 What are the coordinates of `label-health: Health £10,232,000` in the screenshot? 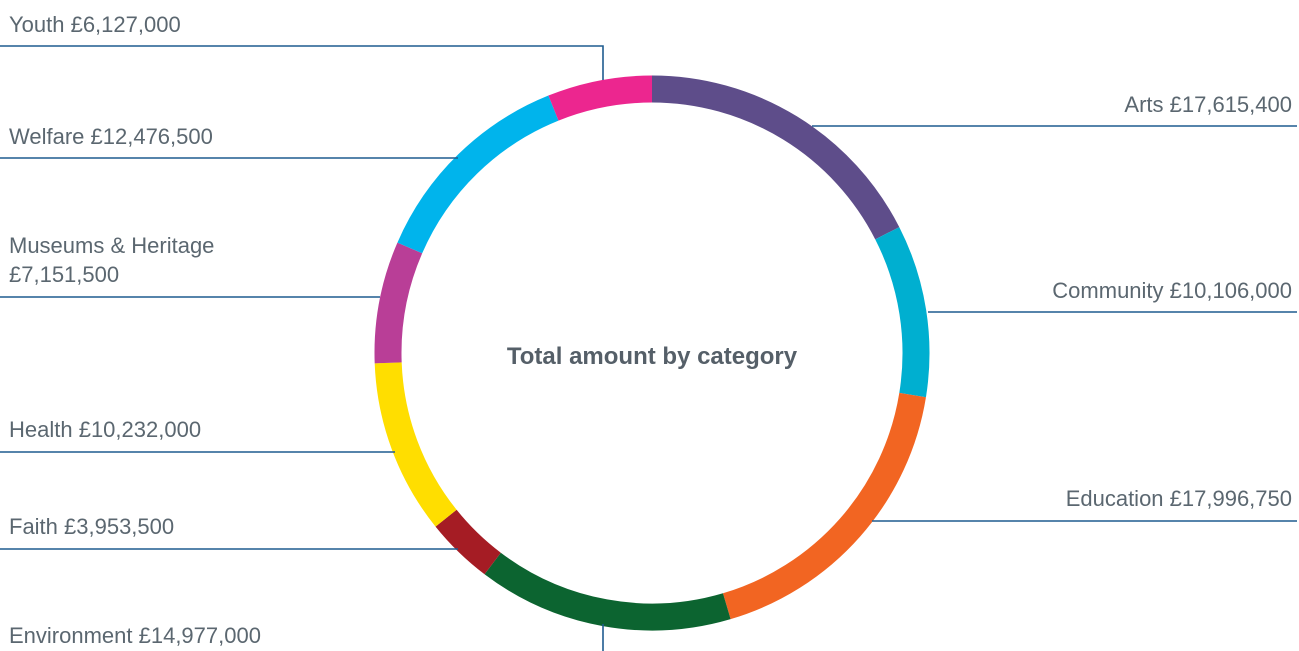 It's located at (105, 429).